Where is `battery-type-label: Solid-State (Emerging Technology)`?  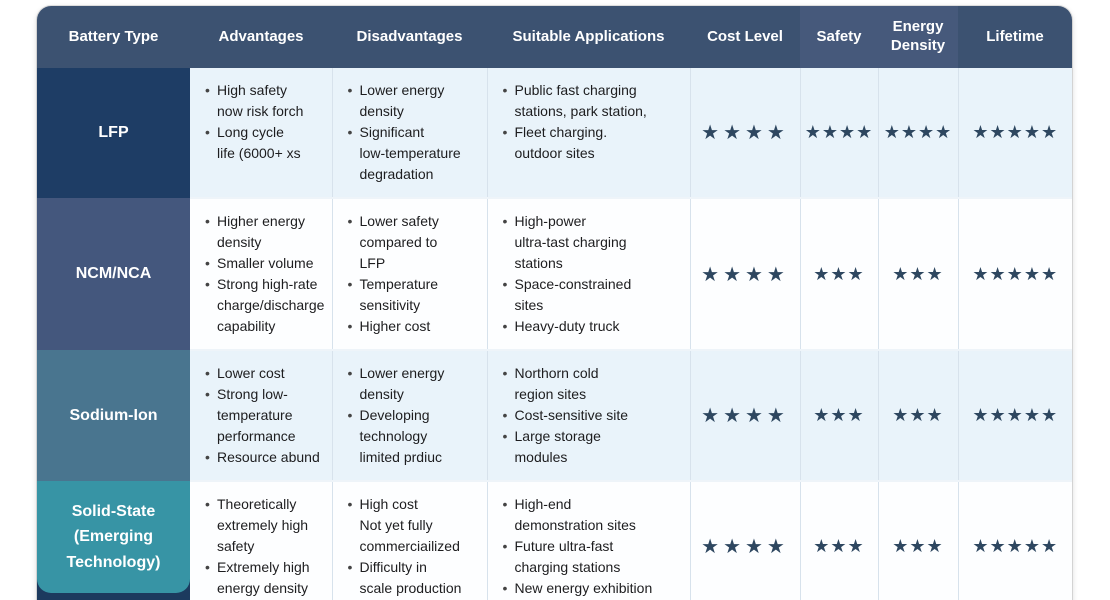 battery-type-label: Solid-State (Emerging Technology) is located at coordinates (113, 537).